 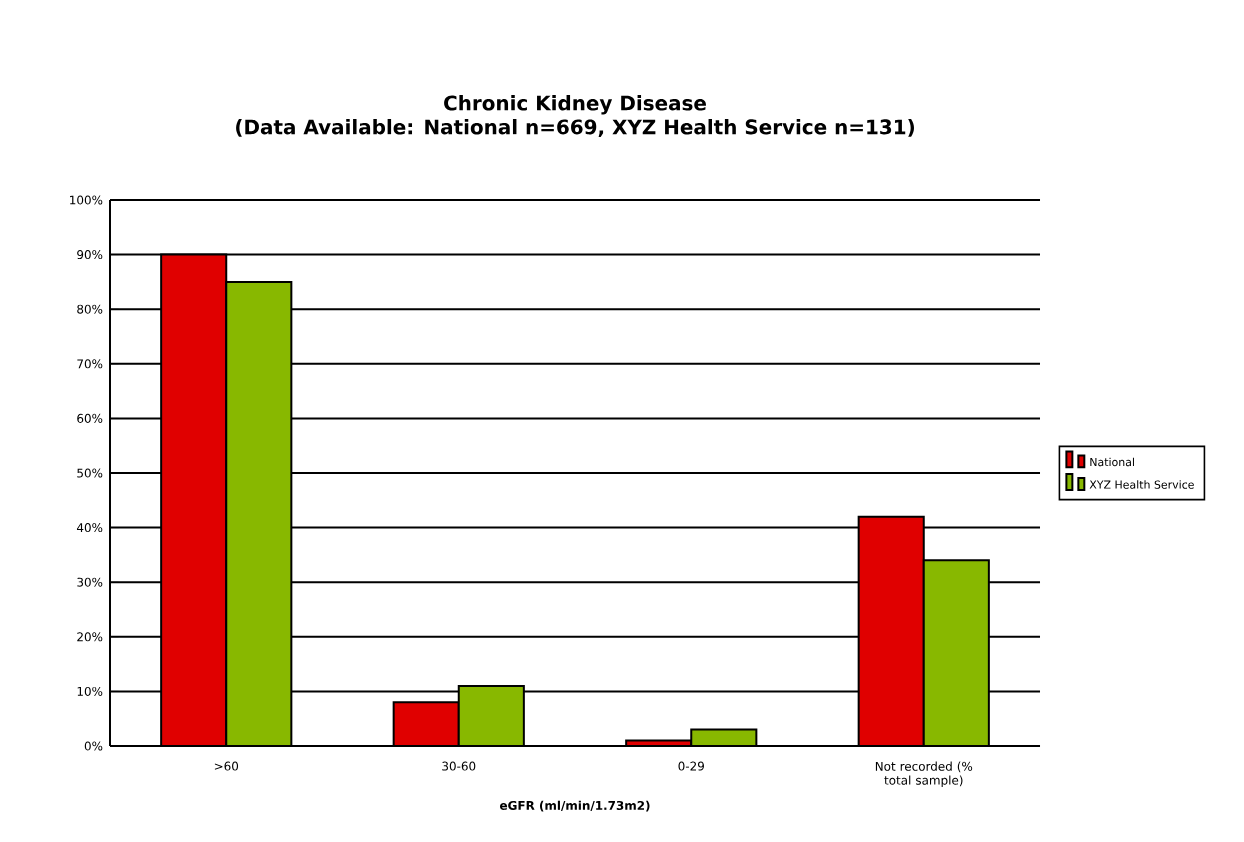 What do you see at coordinates (575, 105) in the screenshot?
I see `chart-title: Chronic Kidney Disease` at bounding box center [575, 105].